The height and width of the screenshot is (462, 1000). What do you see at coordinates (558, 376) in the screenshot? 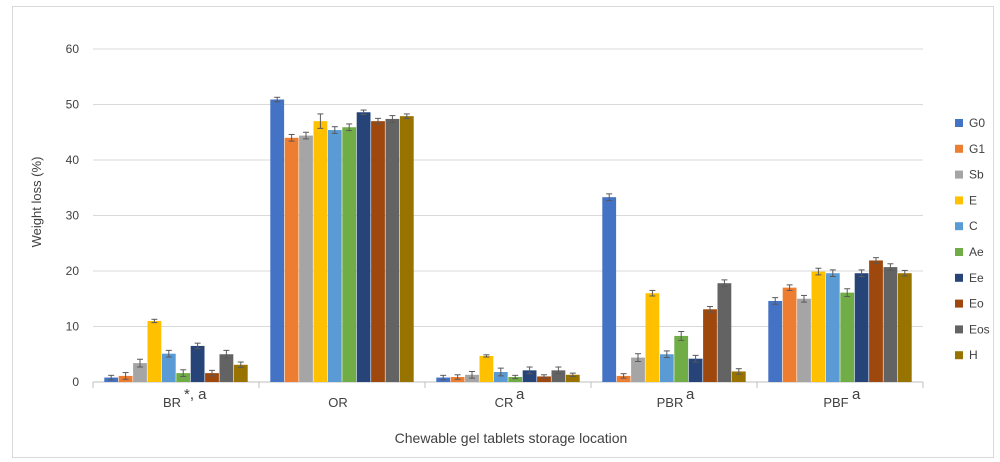
I see `bar-Eos-CR` at bounding box center [558, 376].